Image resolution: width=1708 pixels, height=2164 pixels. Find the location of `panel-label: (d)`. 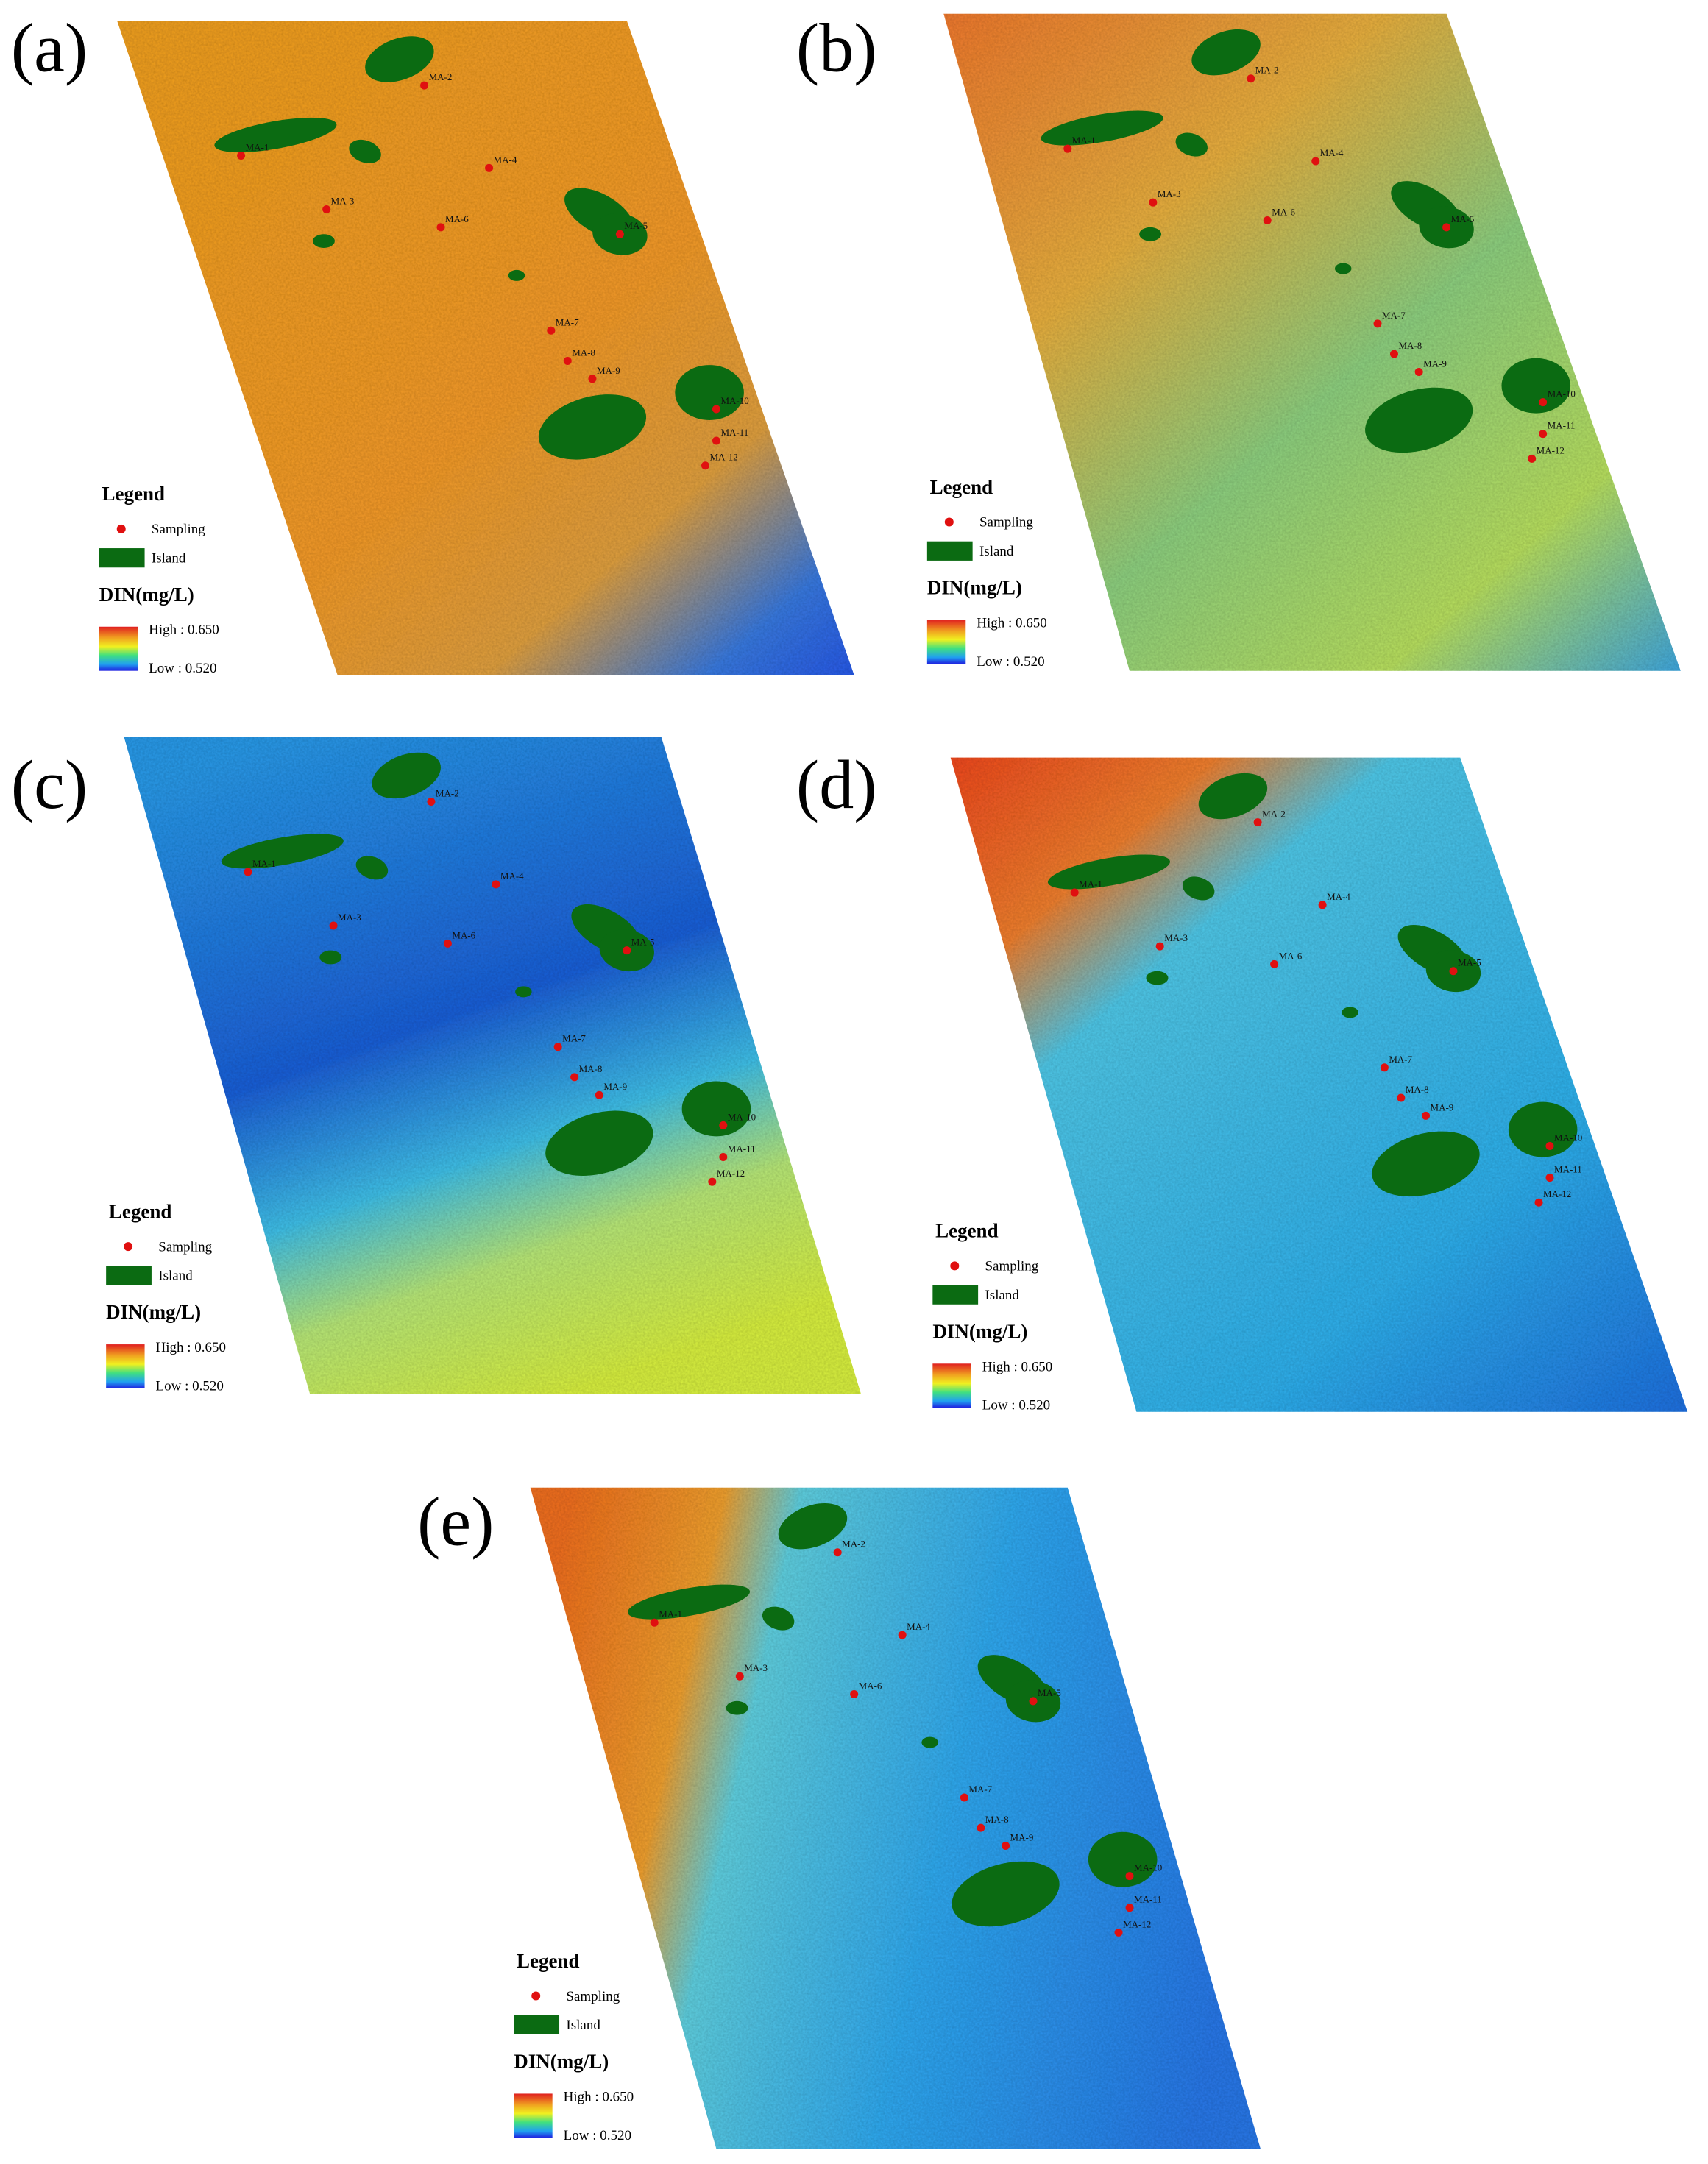

panel-label: (d) is located at coordinates (836, 785).